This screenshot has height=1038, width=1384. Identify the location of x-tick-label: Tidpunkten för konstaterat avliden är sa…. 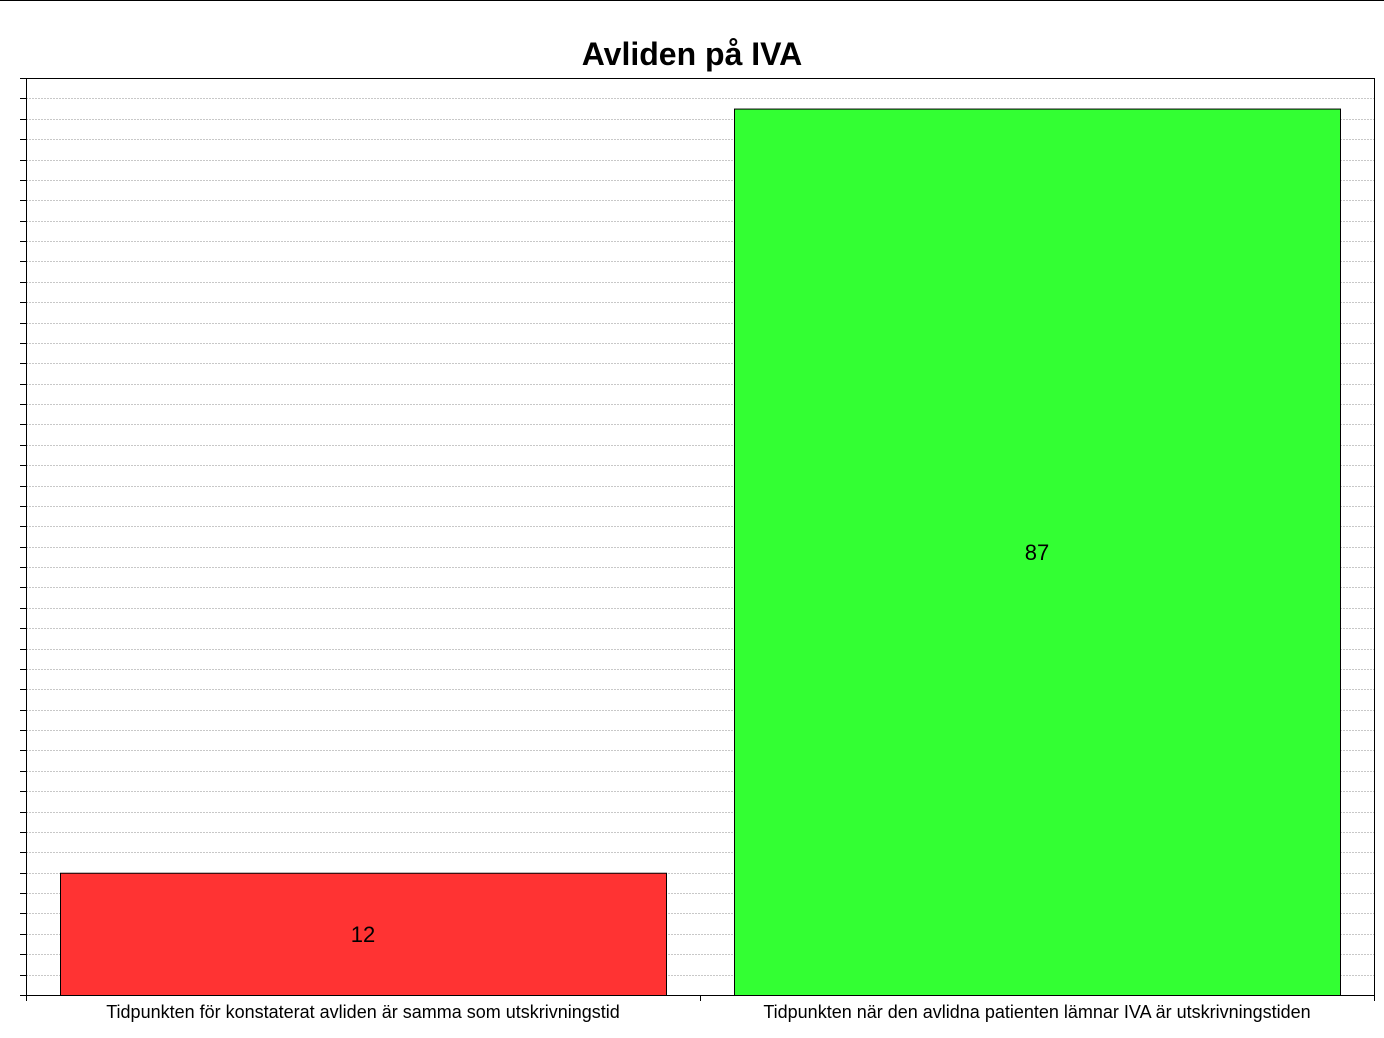
(363, 1012).